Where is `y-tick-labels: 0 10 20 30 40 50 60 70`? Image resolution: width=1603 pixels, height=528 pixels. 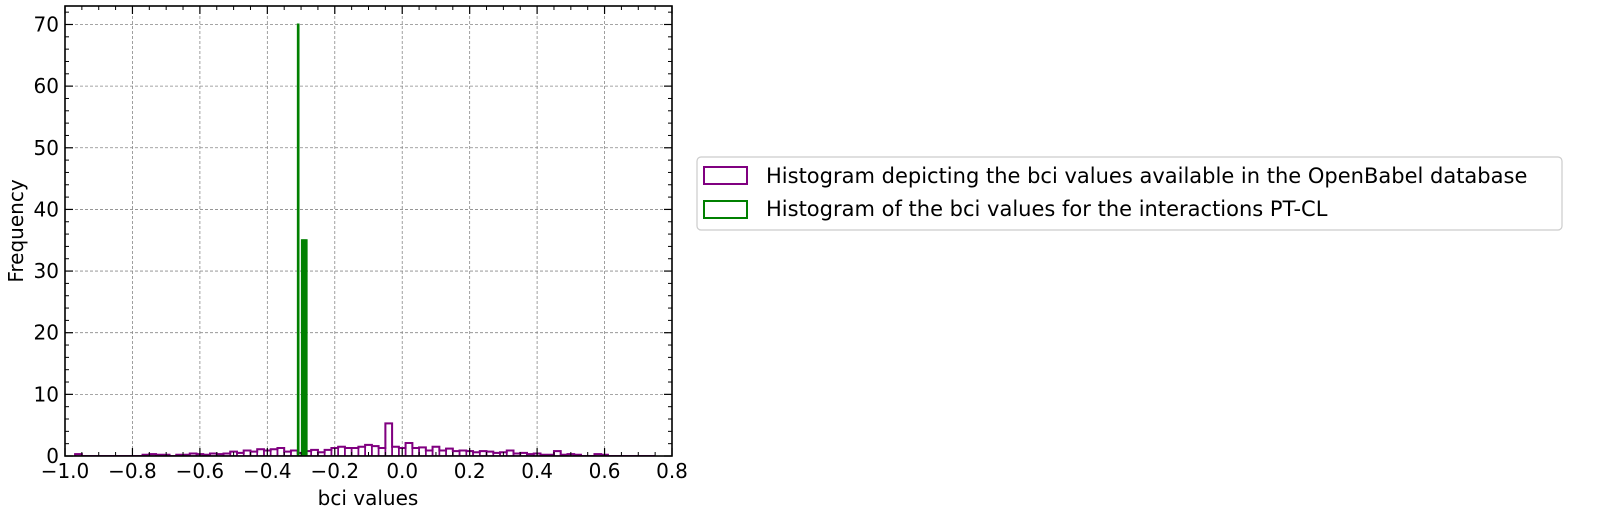
y-tick-labels: 0 10 20 30 40 50 60 70 is located at coordinates (46, 240).